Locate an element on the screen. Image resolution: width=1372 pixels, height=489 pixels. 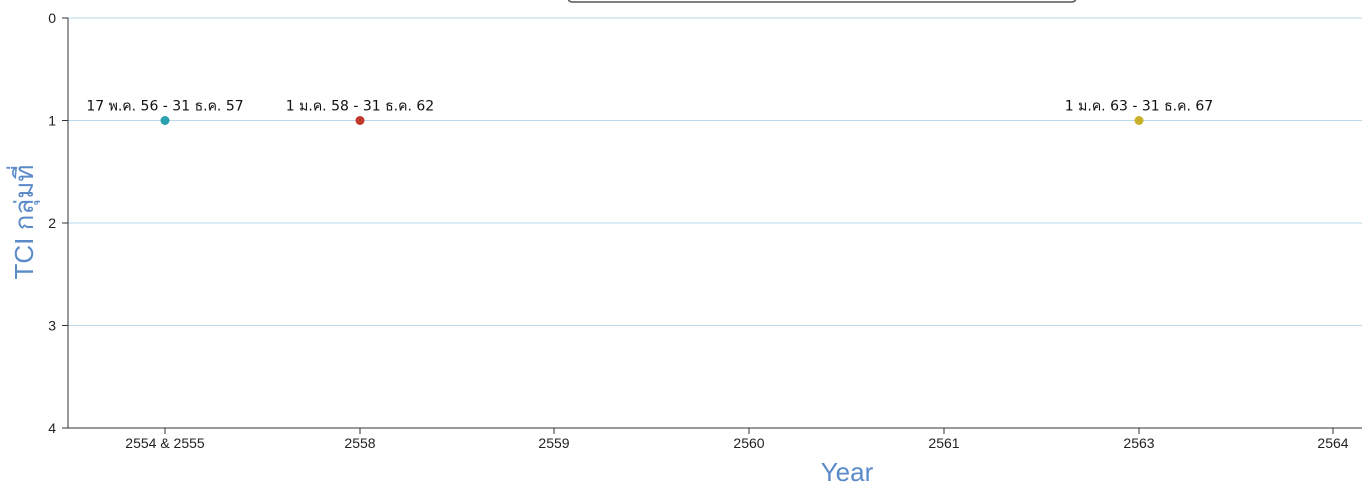
x-tick-label: 2564 is located at coordinates (1332, 443).